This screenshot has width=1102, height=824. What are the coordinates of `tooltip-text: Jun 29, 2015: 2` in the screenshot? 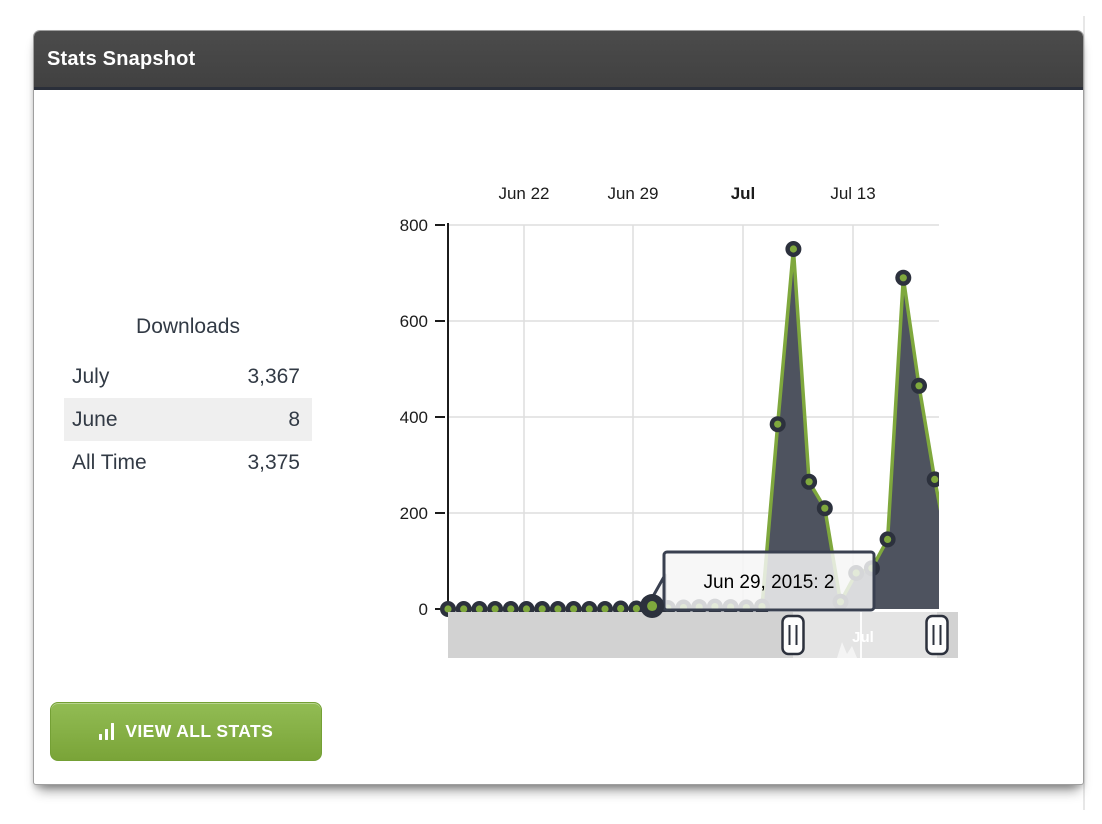 It's located at (769, 582).